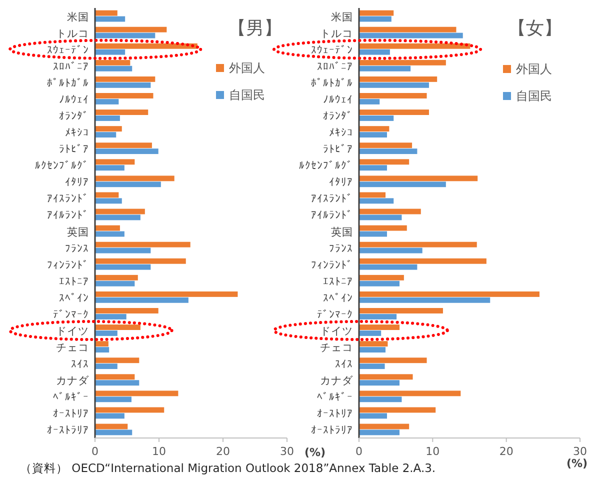  Describe the element at coordinates (332, 215) in the screenshot. I see `y-tick-label: ｱｲﾙﾗﾝﾄﾞ` at that location.